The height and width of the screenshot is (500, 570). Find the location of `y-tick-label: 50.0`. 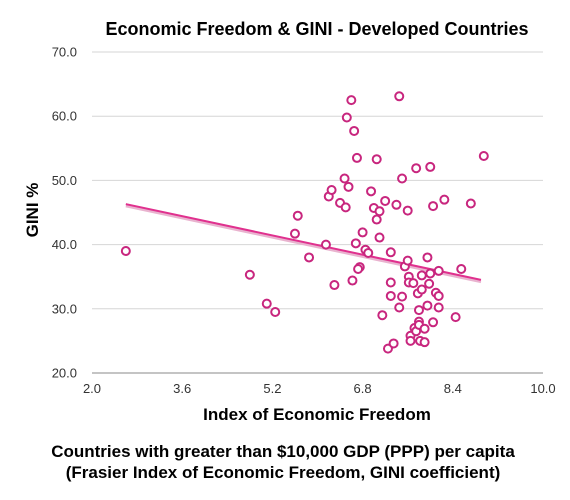

y-tick-label: 50.0 is located at coordinates (64, 180).